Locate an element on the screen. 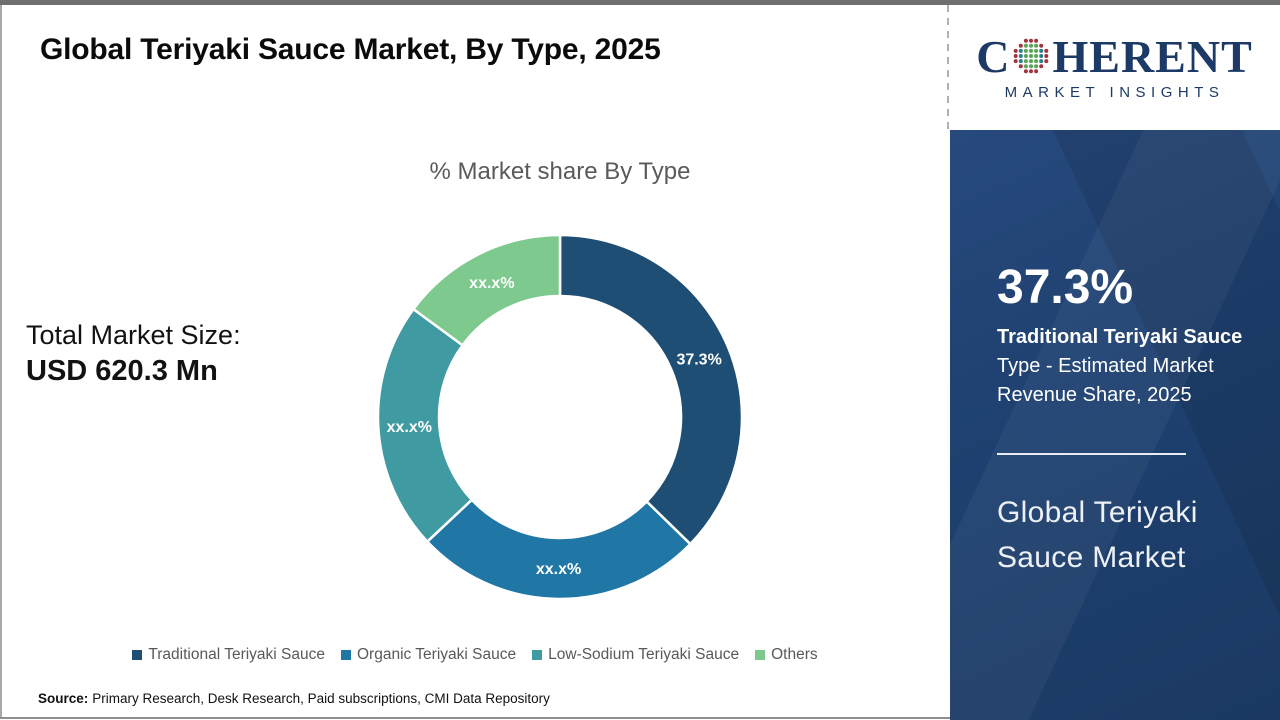 The image size is (1280, 720). brand-logo: C HERENT MARKET INSIGHTS is located at coordinates (1114, 67).